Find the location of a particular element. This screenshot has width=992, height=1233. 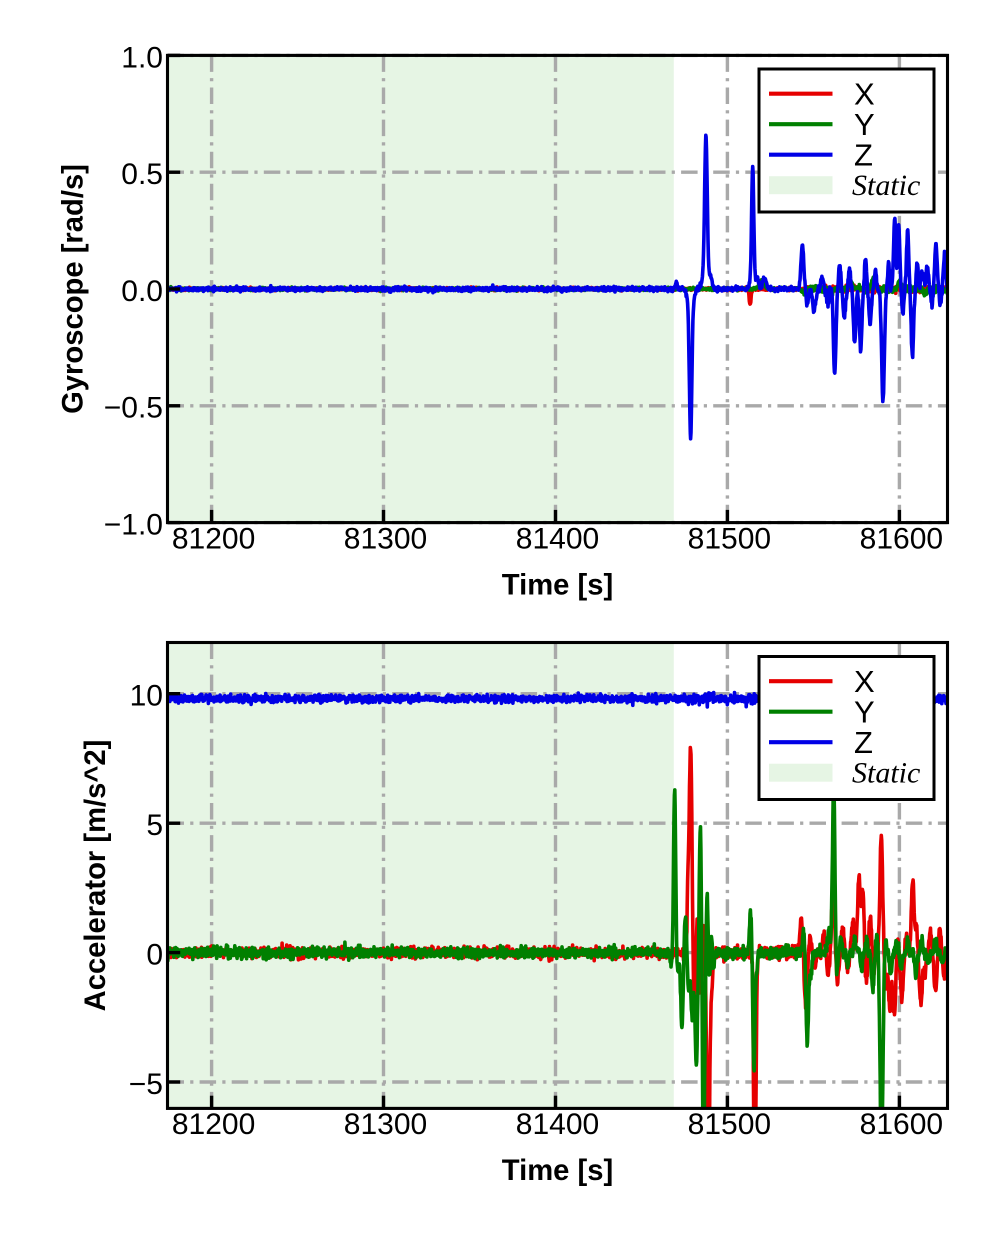

svg-text: −5 is located at coordinates (146, 1084).